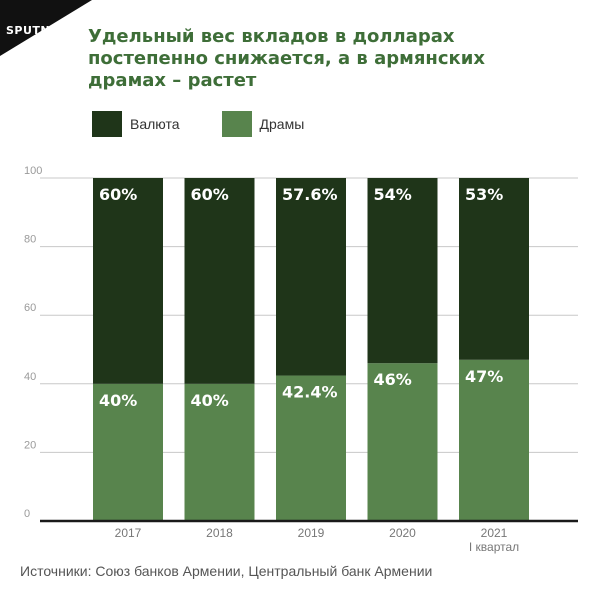 This screenshot has height=600, width=600. Describe the element at coordinates (30, 445) in the screenshot. I see `y-tick-label-20: 20` at that location.